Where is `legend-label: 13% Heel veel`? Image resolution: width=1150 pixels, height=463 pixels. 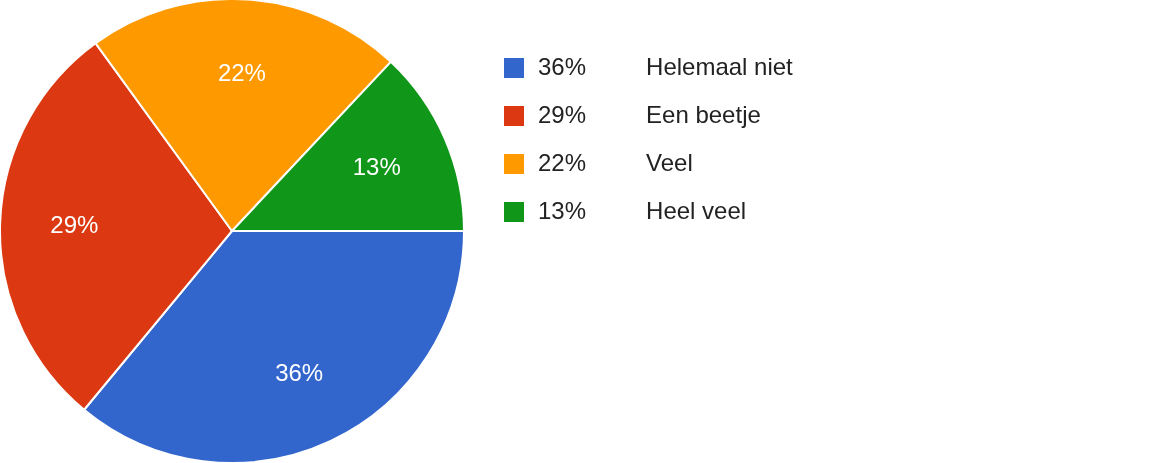
legend-label: 13% Heel veel is located at coordinates (642, 210).